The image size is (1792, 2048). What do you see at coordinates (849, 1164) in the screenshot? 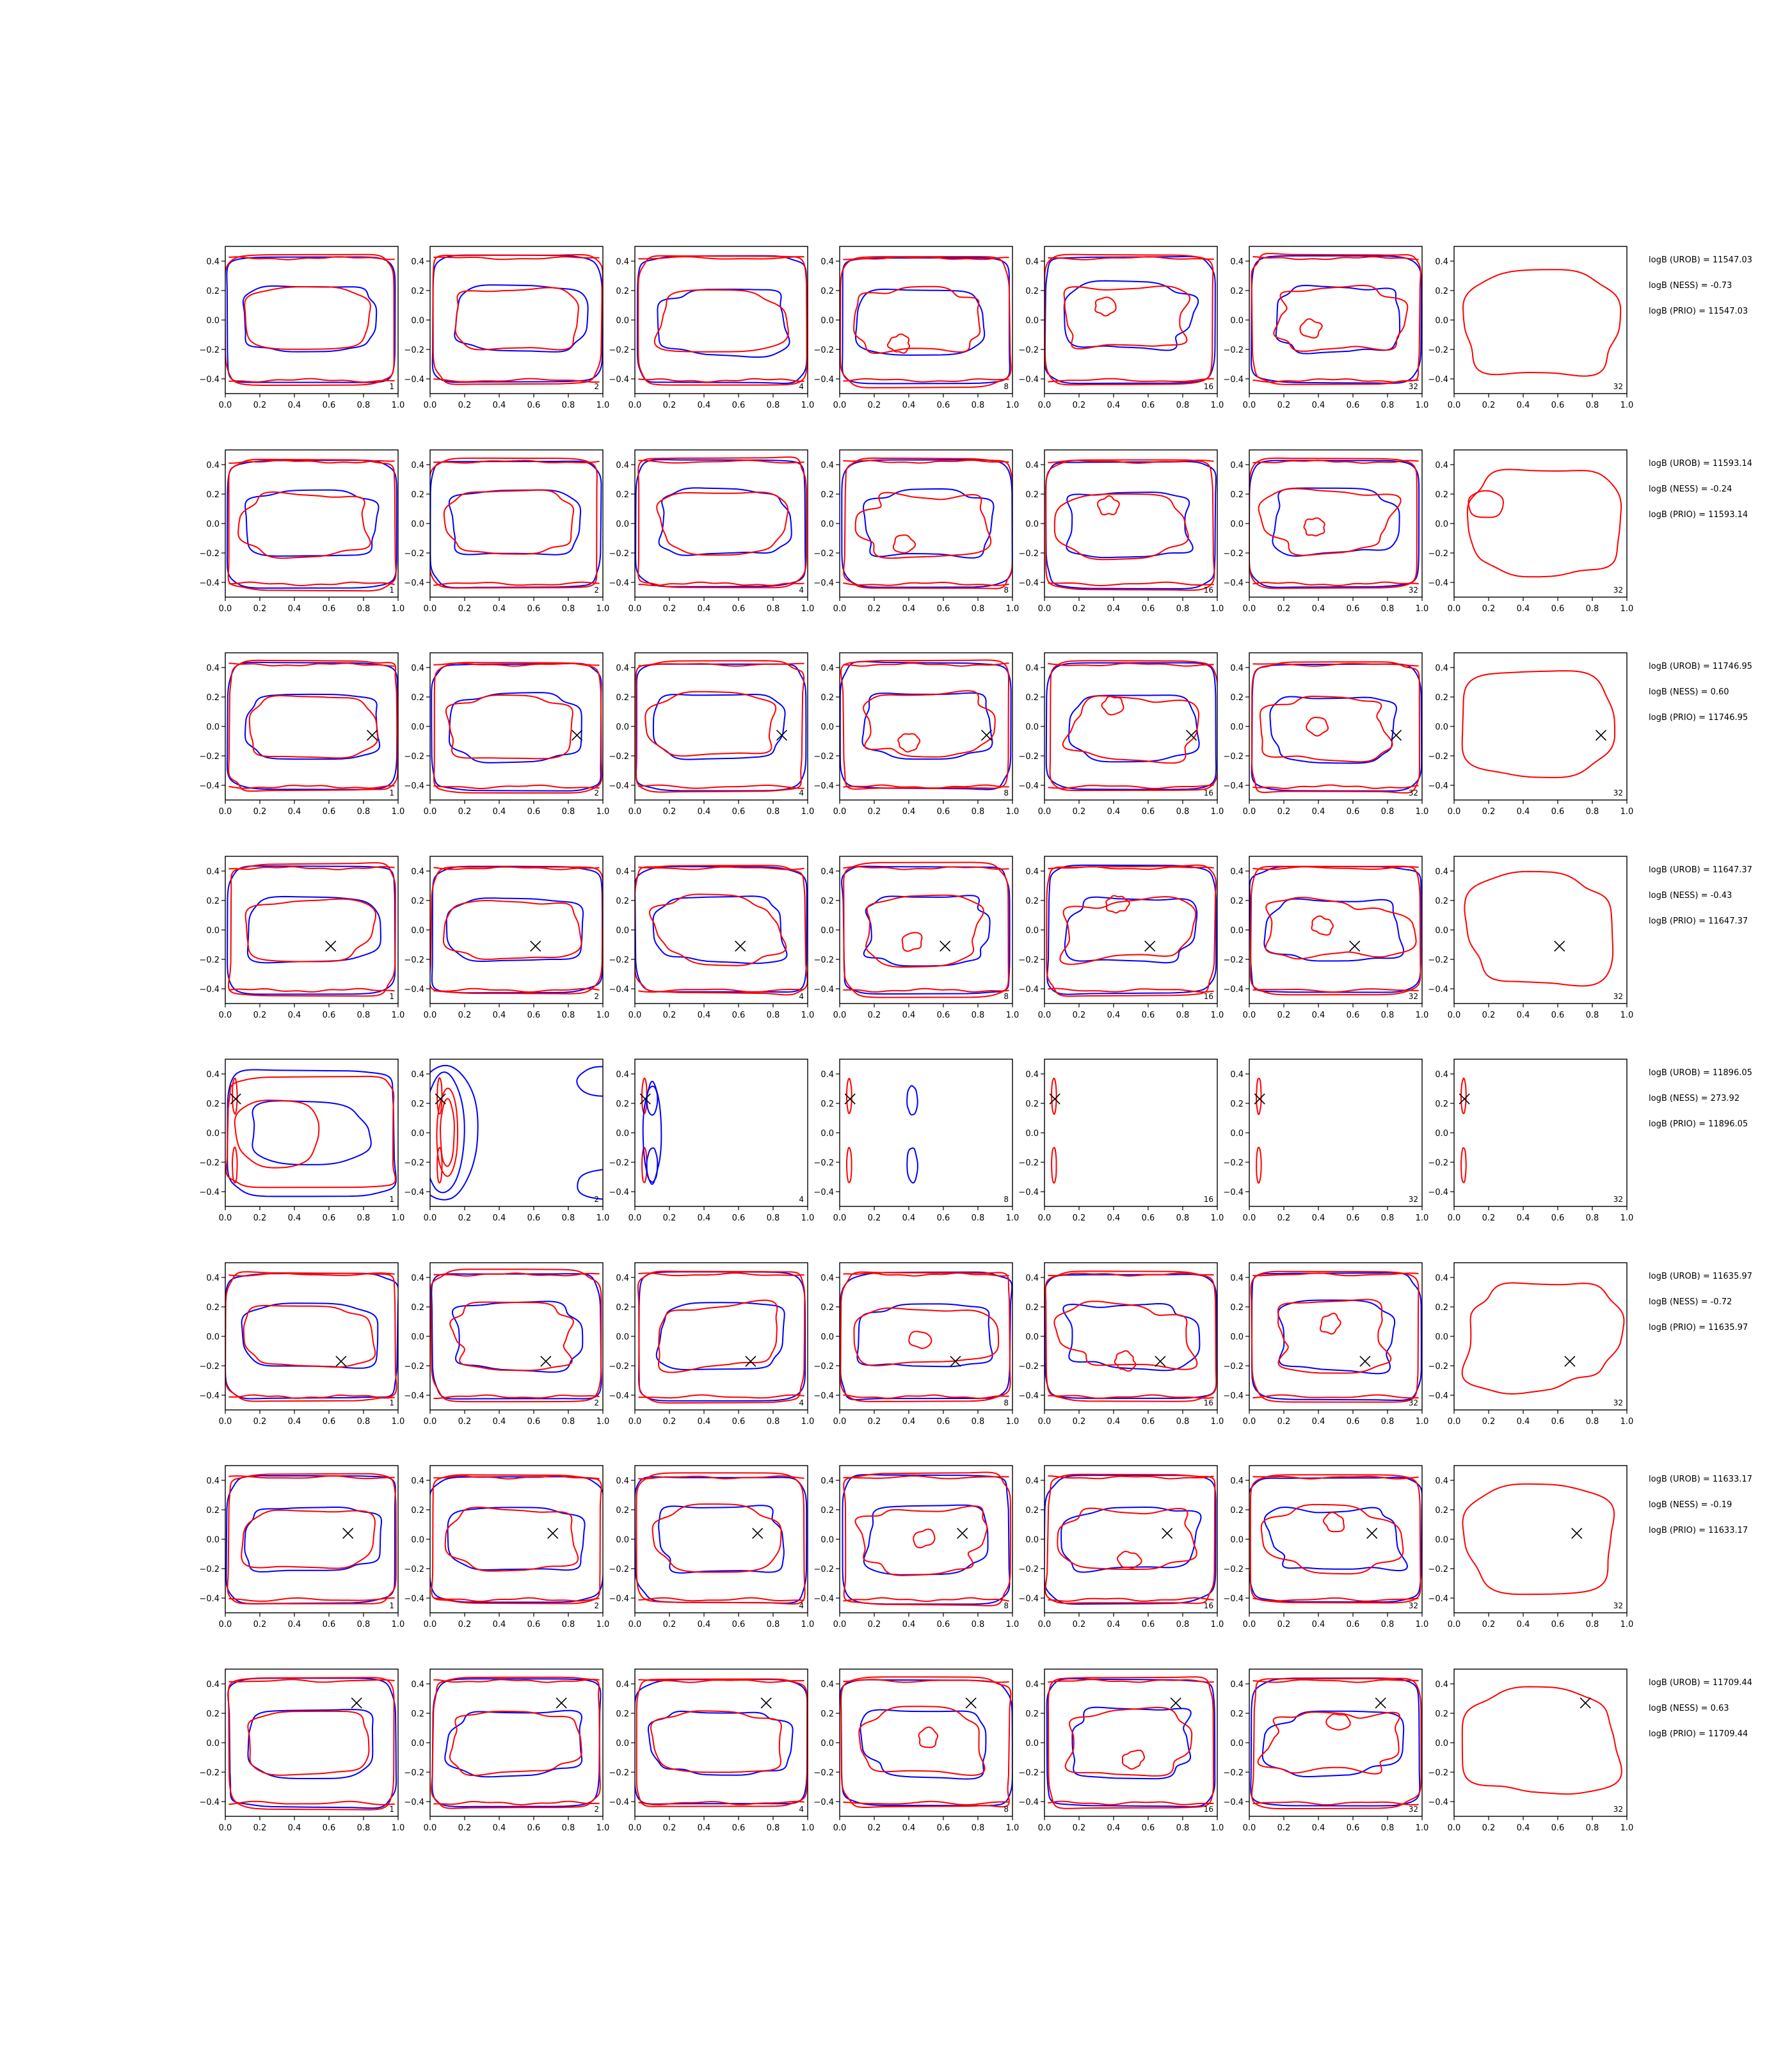
I see `series-b-contour-narrow` at bounding box center [849, 1164].